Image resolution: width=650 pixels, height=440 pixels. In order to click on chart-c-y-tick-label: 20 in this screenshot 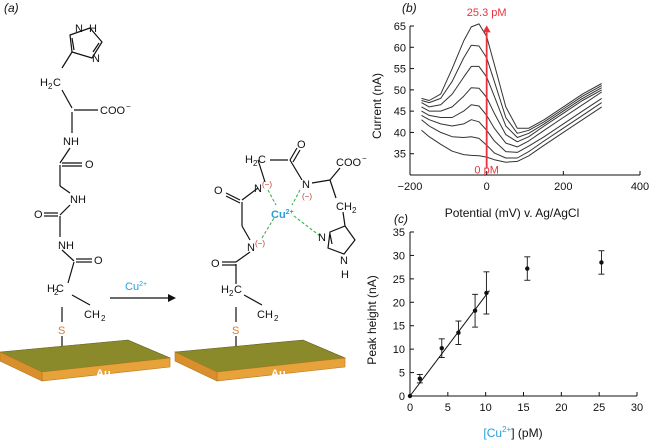, I will do `click(399, 303)`.